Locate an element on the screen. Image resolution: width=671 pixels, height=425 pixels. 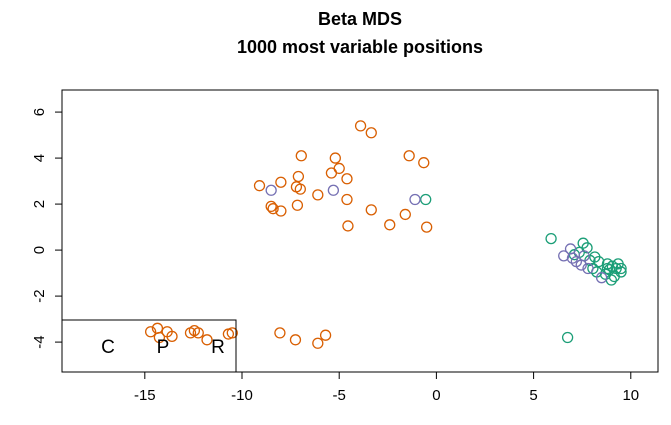
x-tick-label: 0 is located at coordinates (436, 395).